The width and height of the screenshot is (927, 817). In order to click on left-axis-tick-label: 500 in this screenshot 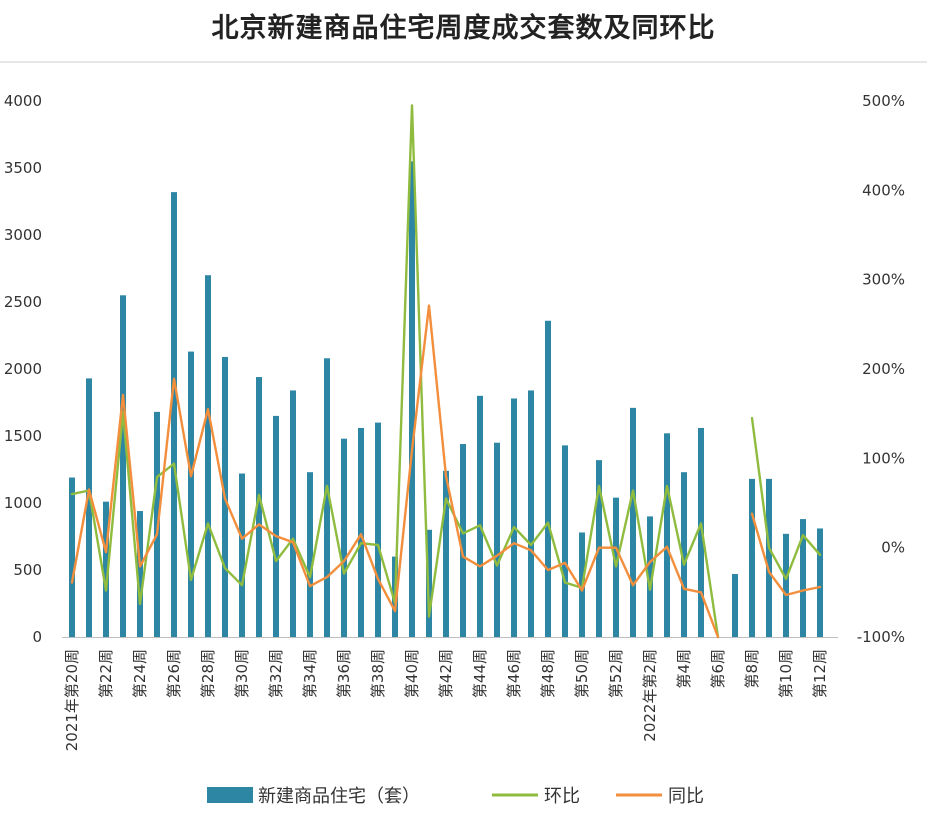, I will do `click(27, 570)`.